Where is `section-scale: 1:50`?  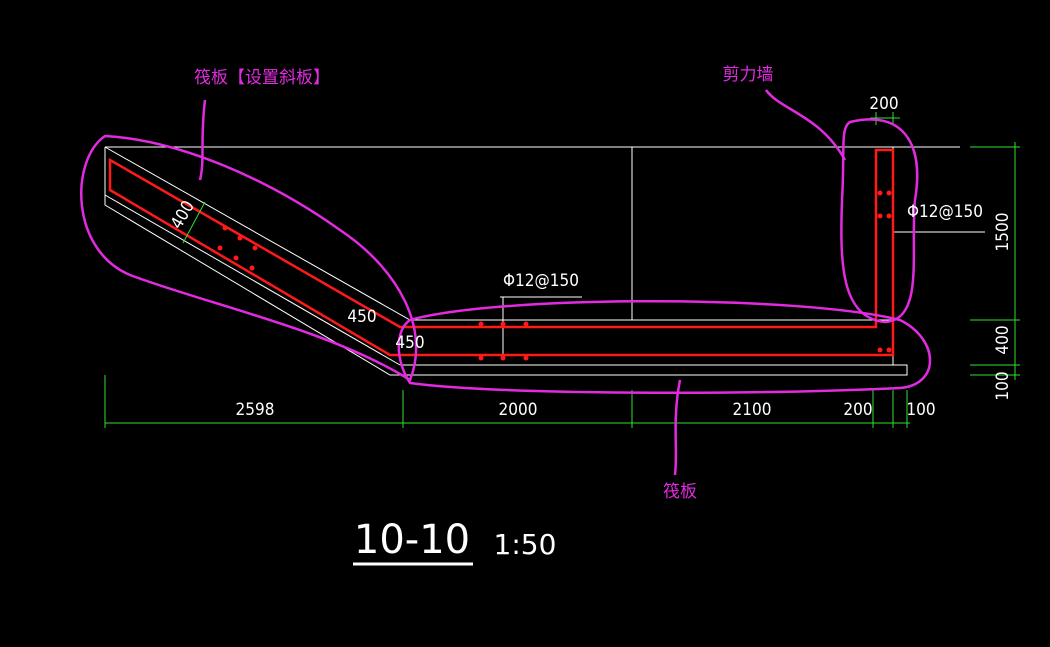 section-scale: 1:50 is located at coordinates (525, 544).